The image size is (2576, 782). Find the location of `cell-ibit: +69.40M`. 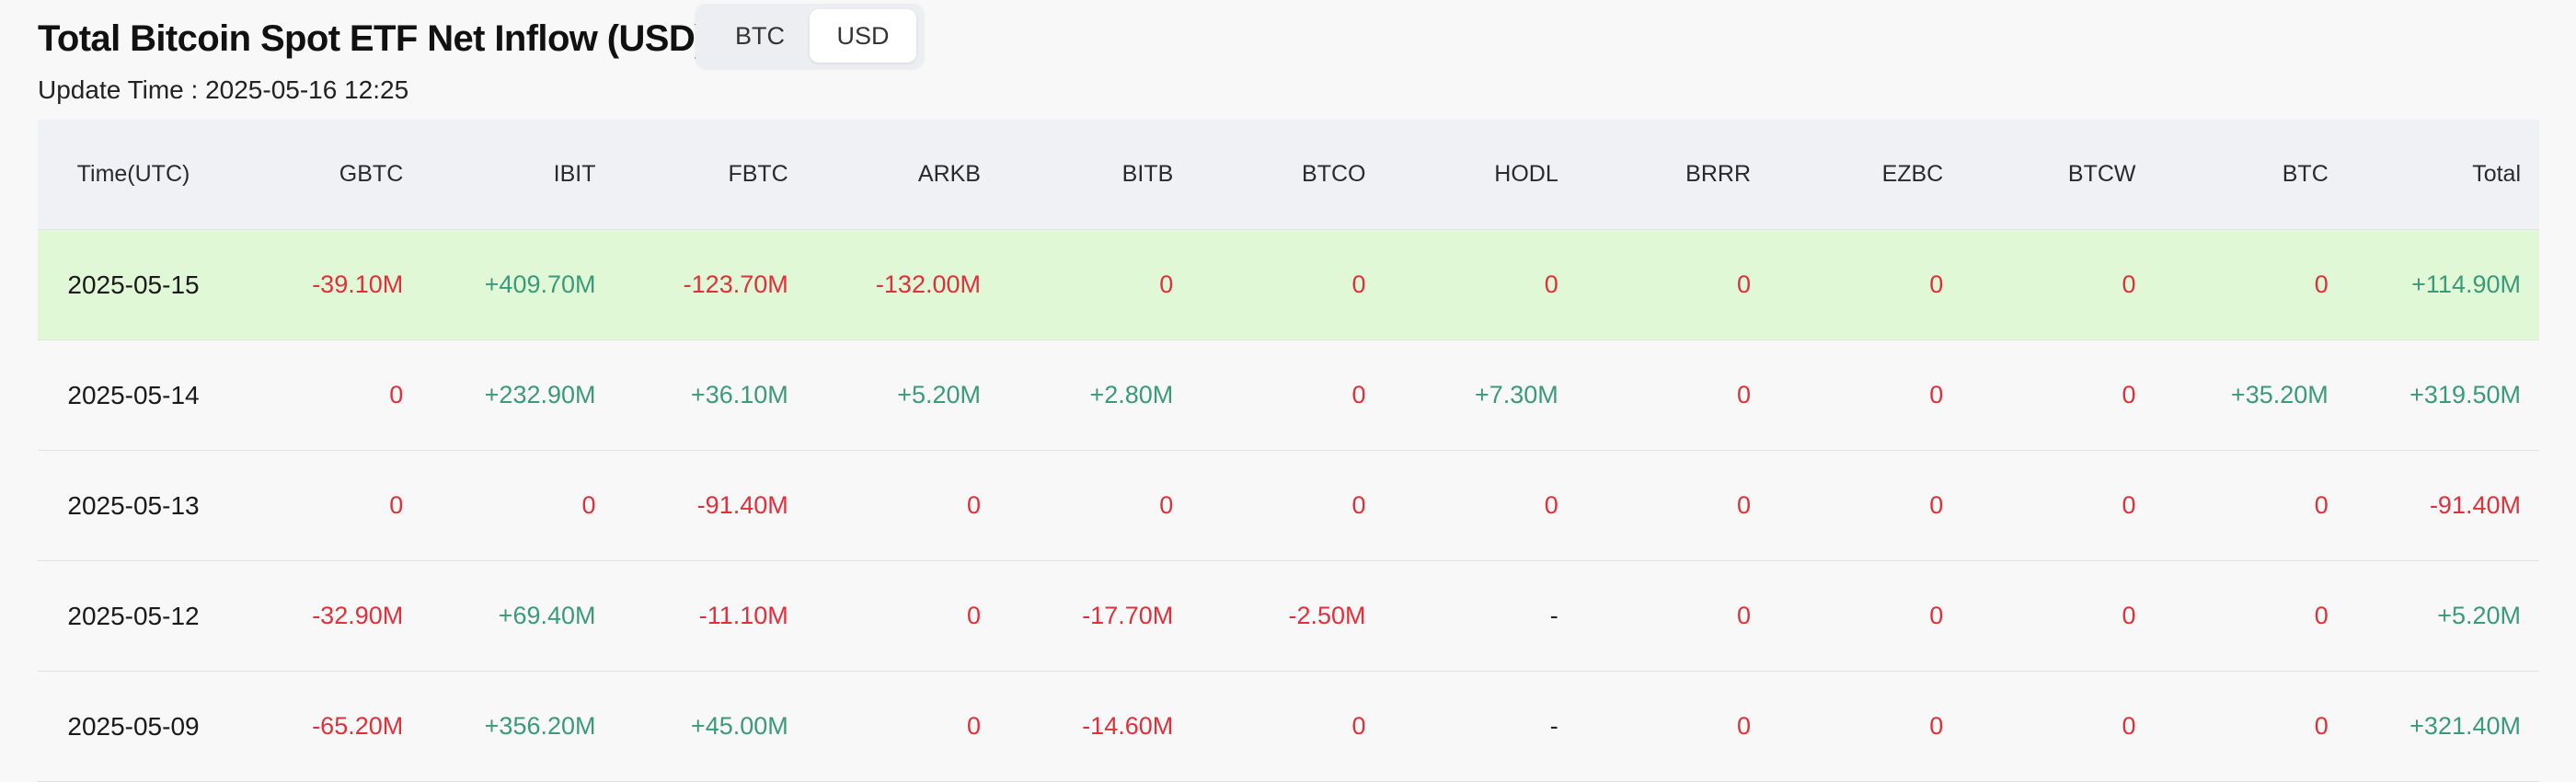

cell-ibit: +69.40M is located at coordinates (547, 615).